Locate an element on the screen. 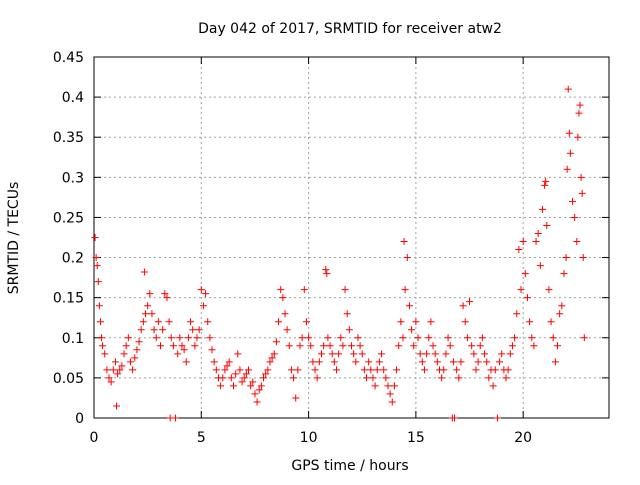 The width and height of the screenshot is (640, 485). x-tick-label: 15 is located at coordinates (416, 438).